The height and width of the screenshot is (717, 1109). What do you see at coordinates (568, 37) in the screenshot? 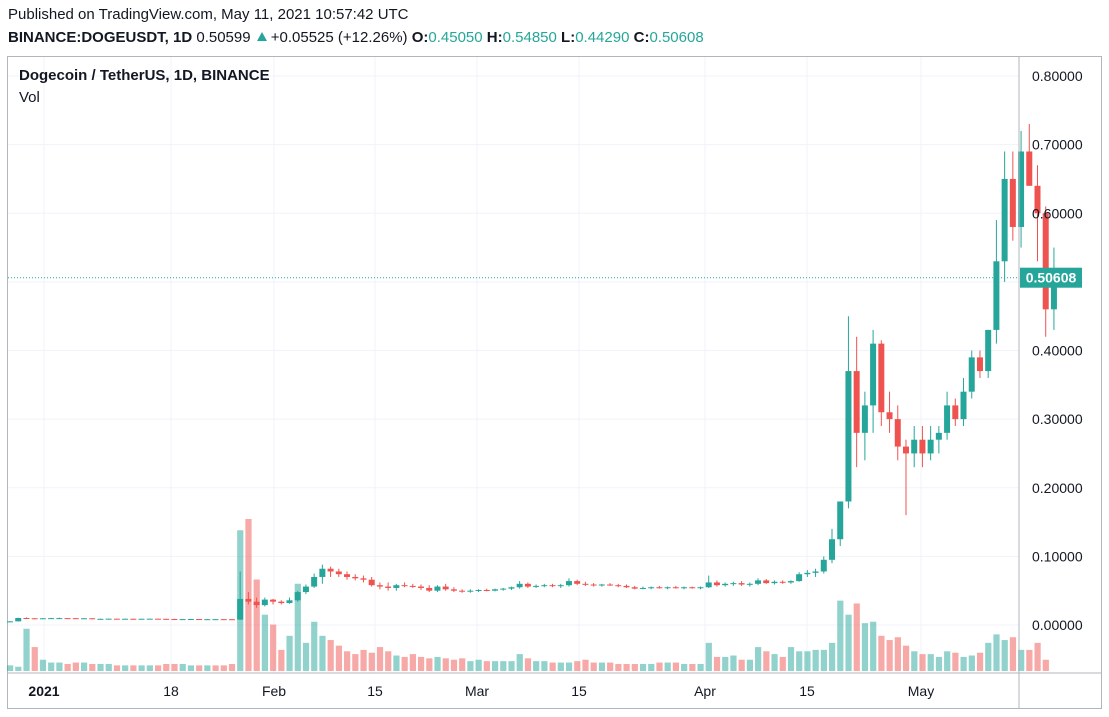
I see `low-label: L:` at bounding box center [568, 37].